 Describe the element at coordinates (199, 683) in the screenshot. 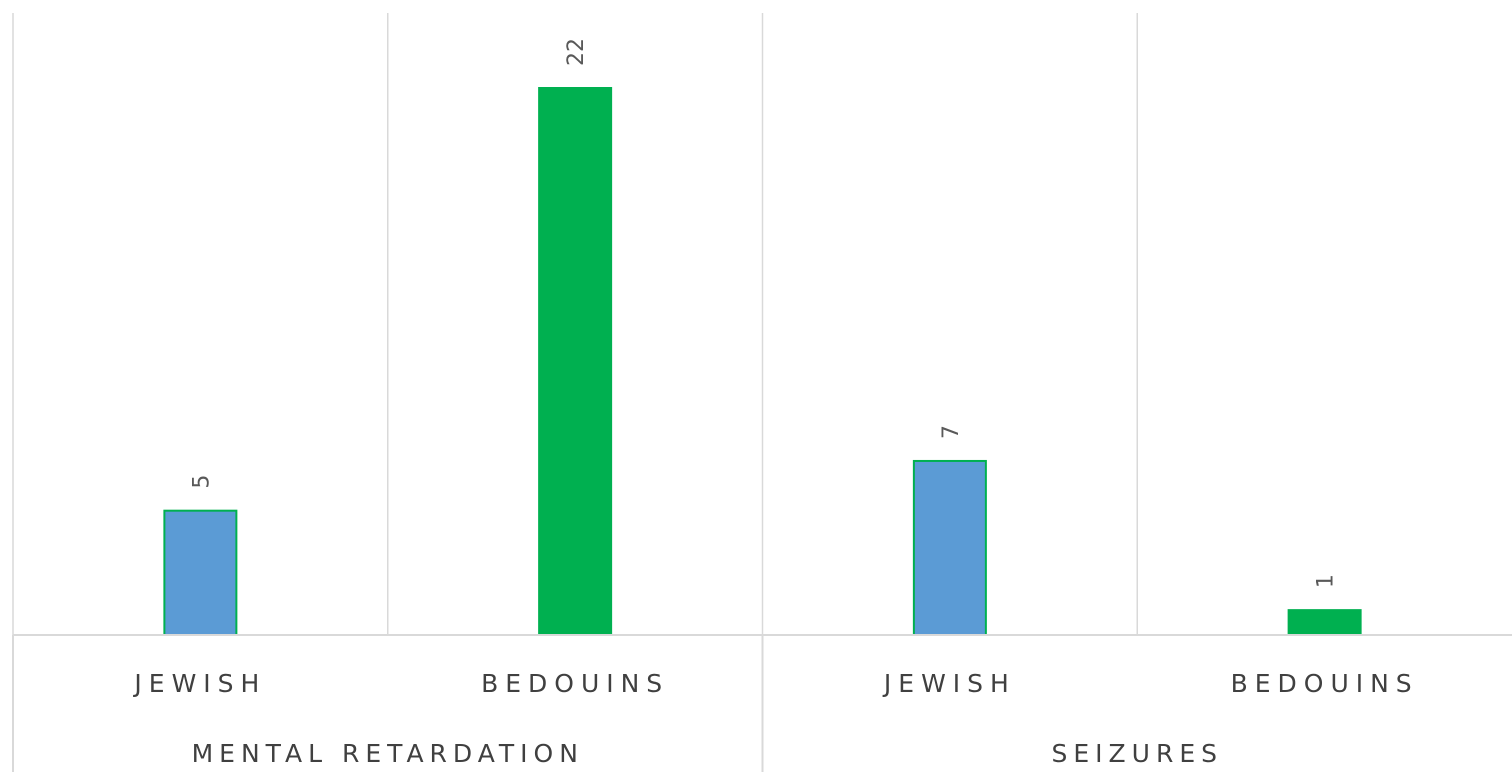

I see `category-label-1: JEWISH` at that location.